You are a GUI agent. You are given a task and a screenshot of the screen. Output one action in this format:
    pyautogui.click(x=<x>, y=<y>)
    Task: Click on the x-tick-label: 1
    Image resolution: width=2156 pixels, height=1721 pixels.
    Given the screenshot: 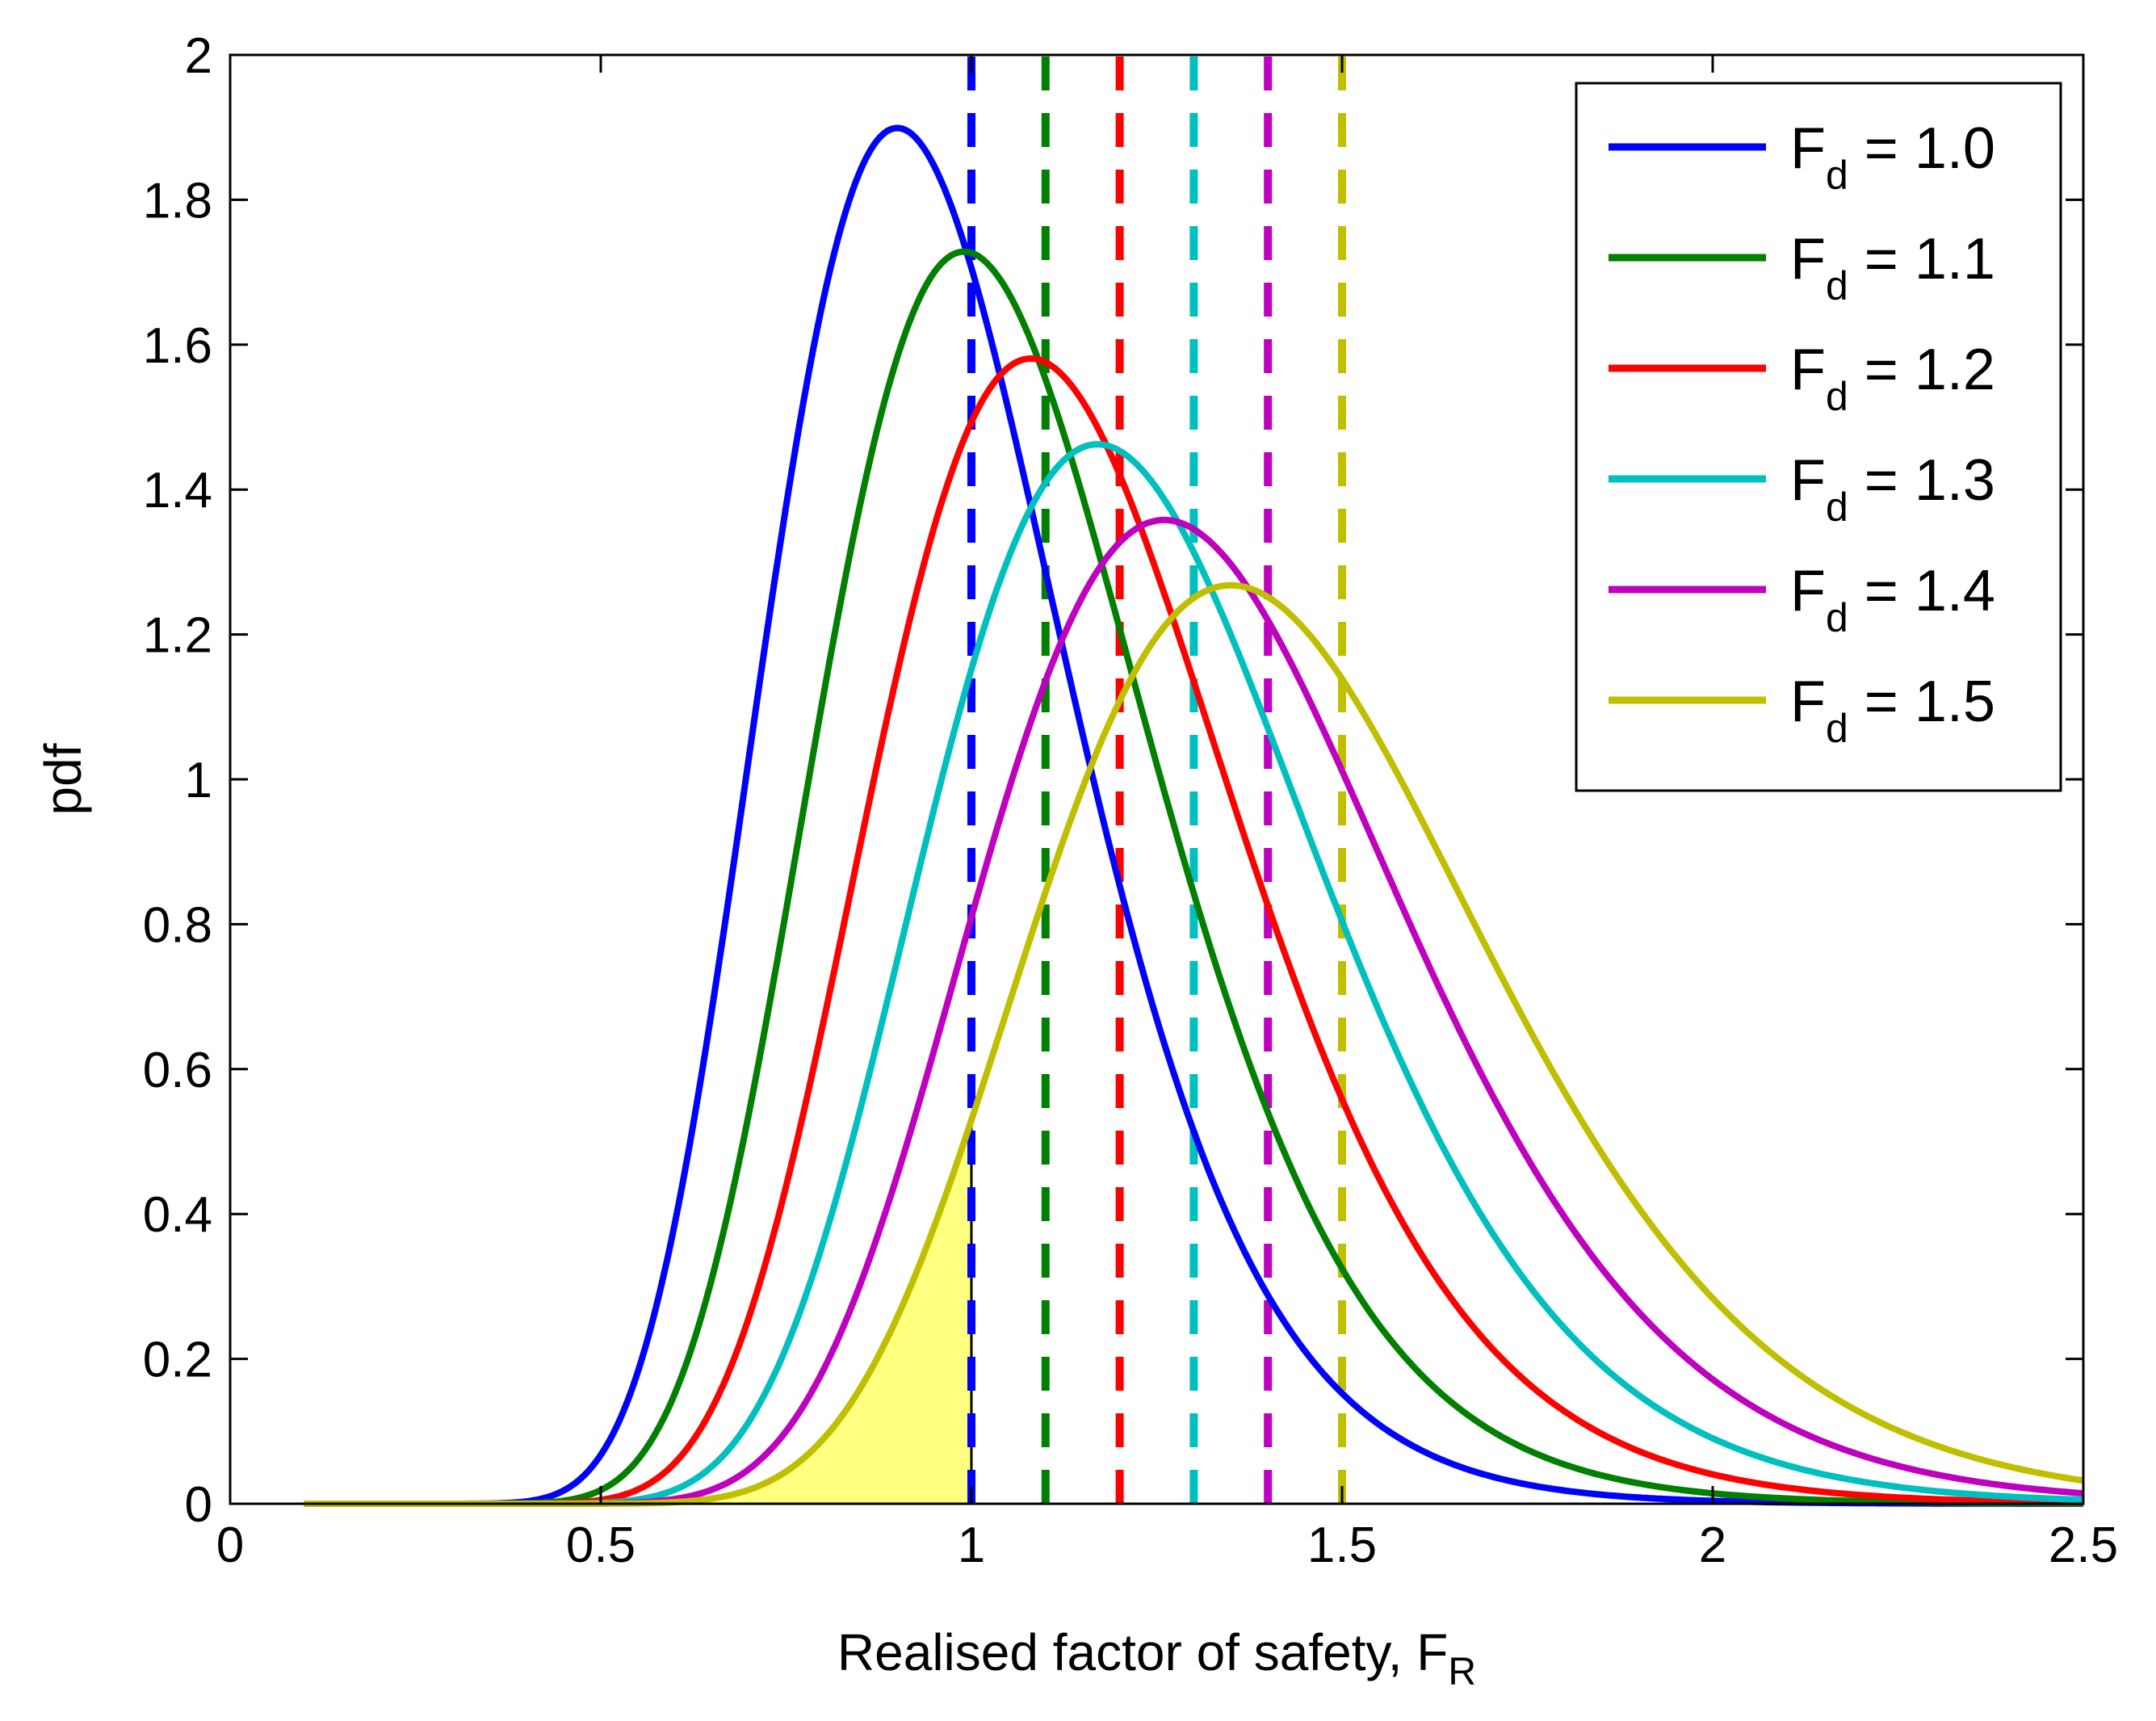 What is the action you would take?
    pyautogui.click(x=971, y=1545)
    